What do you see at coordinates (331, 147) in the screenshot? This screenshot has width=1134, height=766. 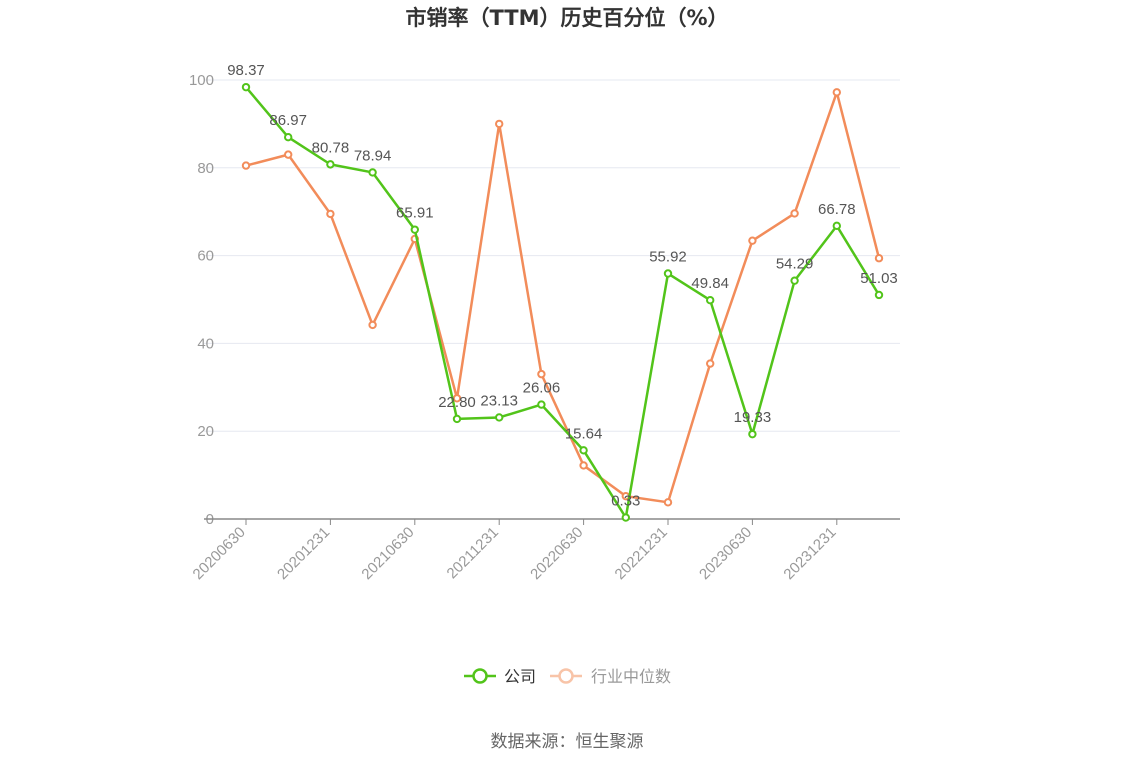 I see `data-label: 80.78` at bounding box center [331, 147].